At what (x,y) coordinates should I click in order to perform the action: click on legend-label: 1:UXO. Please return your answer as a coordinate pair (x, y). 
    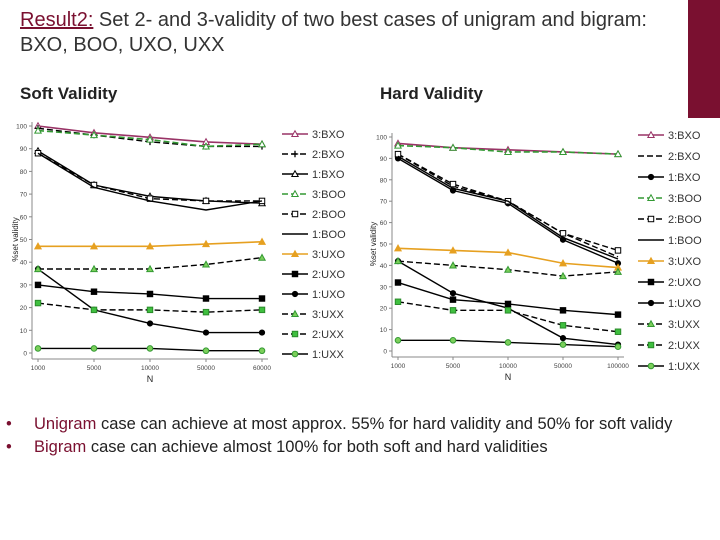
    Looking at the image, I should click on (328, 295).